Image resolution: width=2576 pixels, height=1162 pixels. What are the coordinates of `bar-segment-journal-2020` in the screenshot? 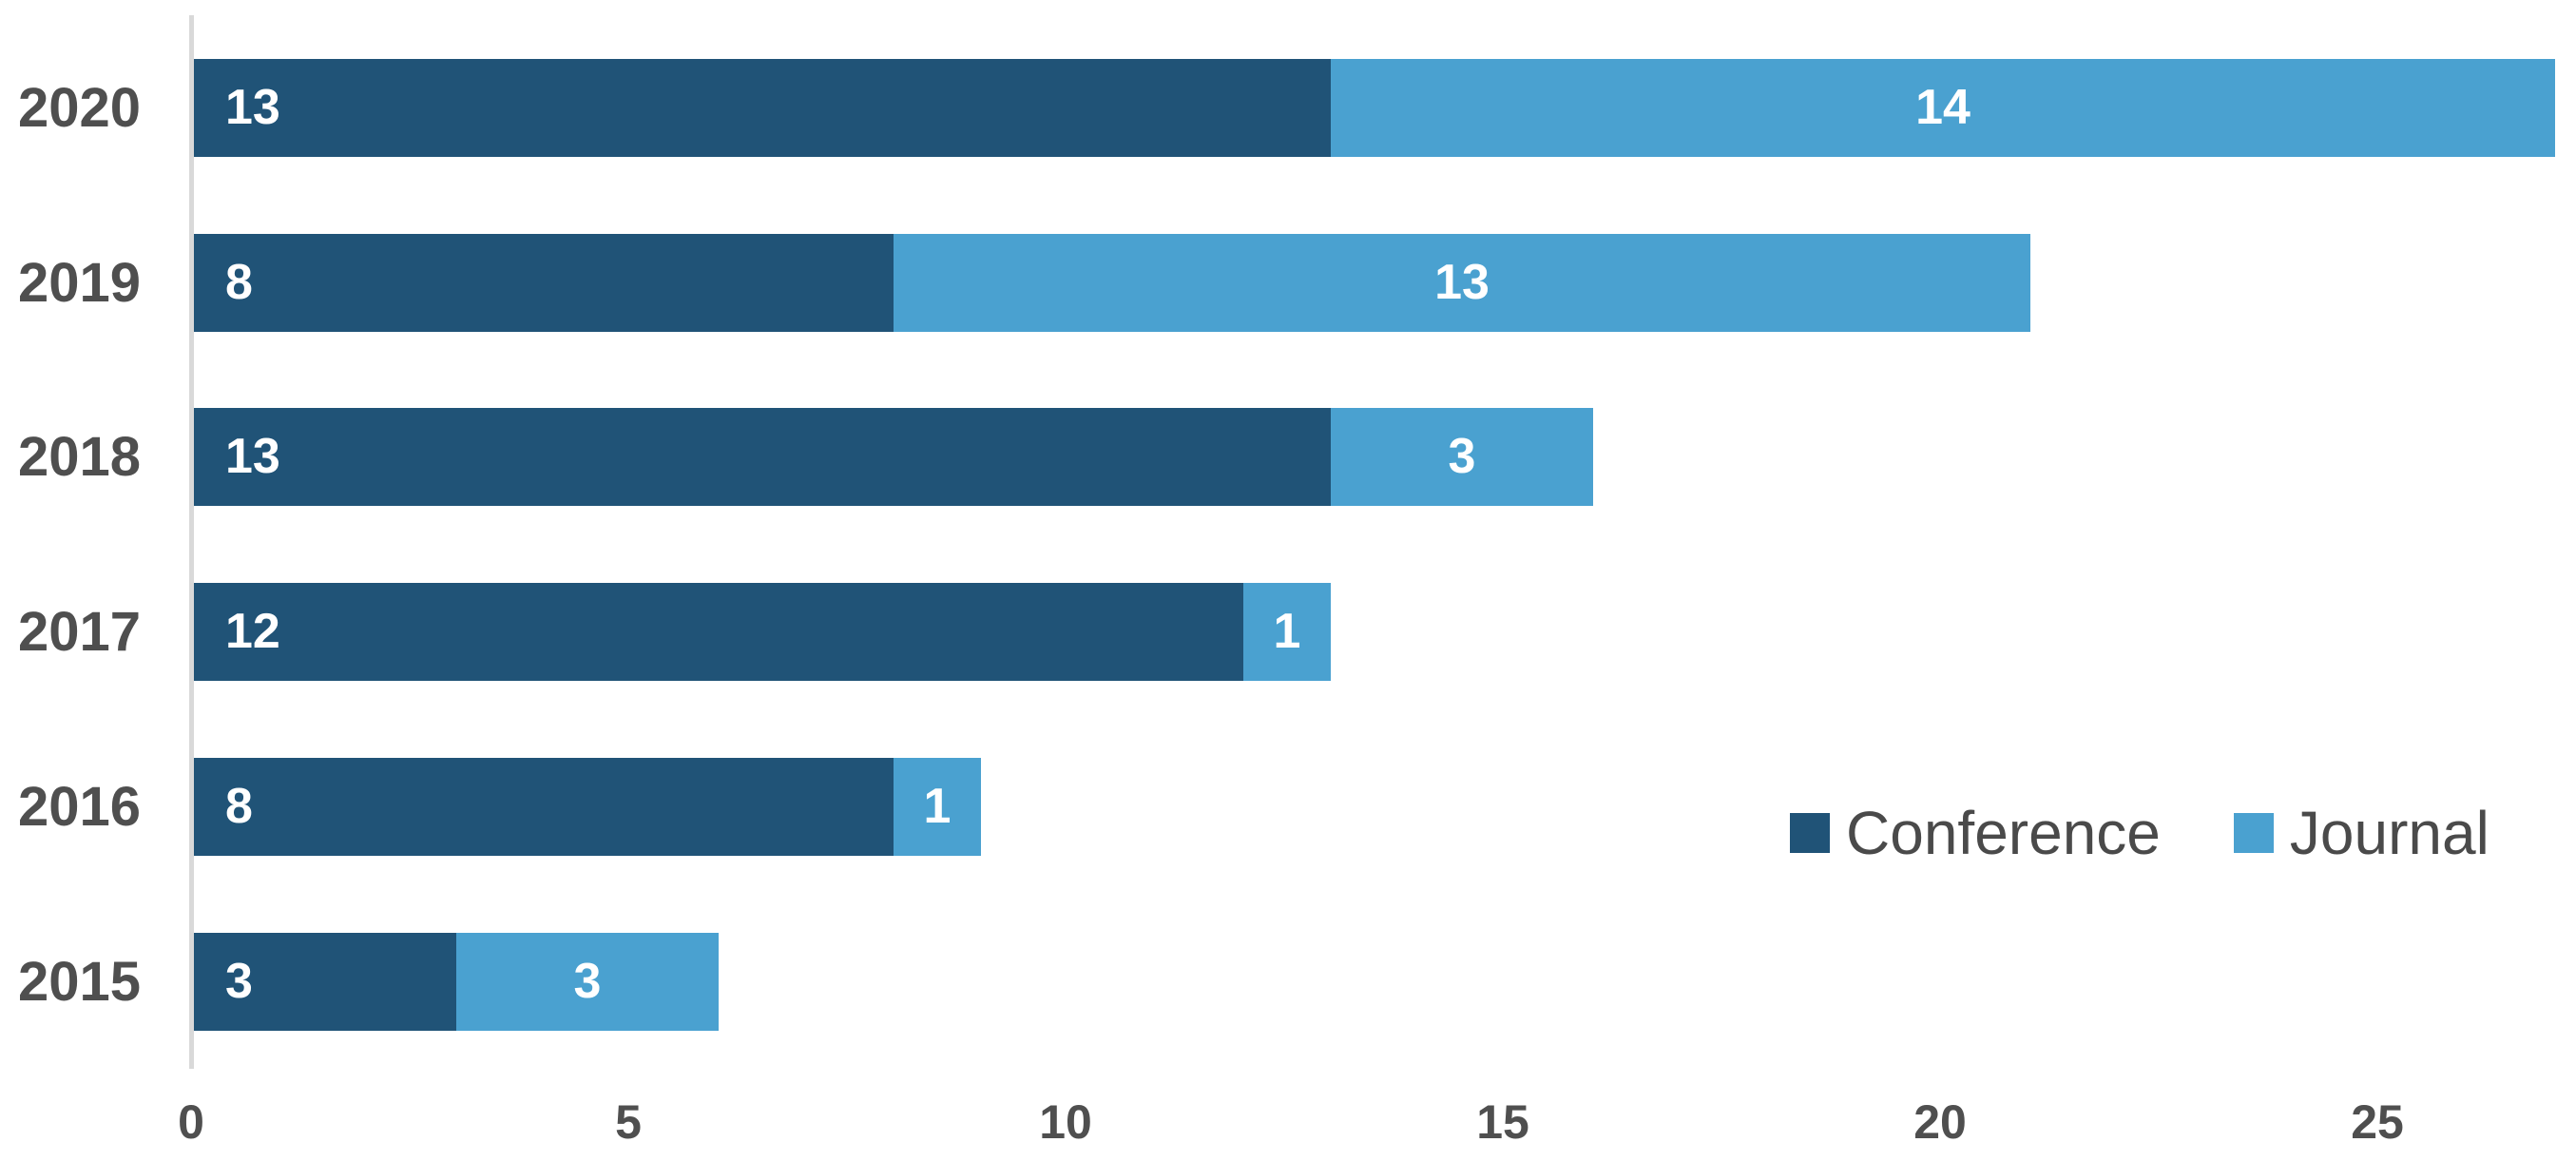 It's located at (1943, 108).